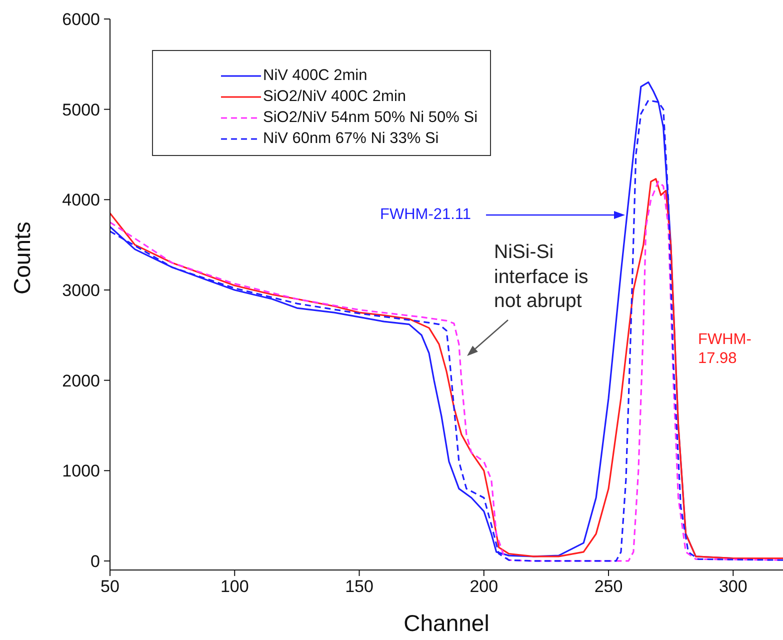 This screenshot has height=640, width=783. I want to click on annotation: NiSi-Si interface is not abrupt, so click(541, 277).